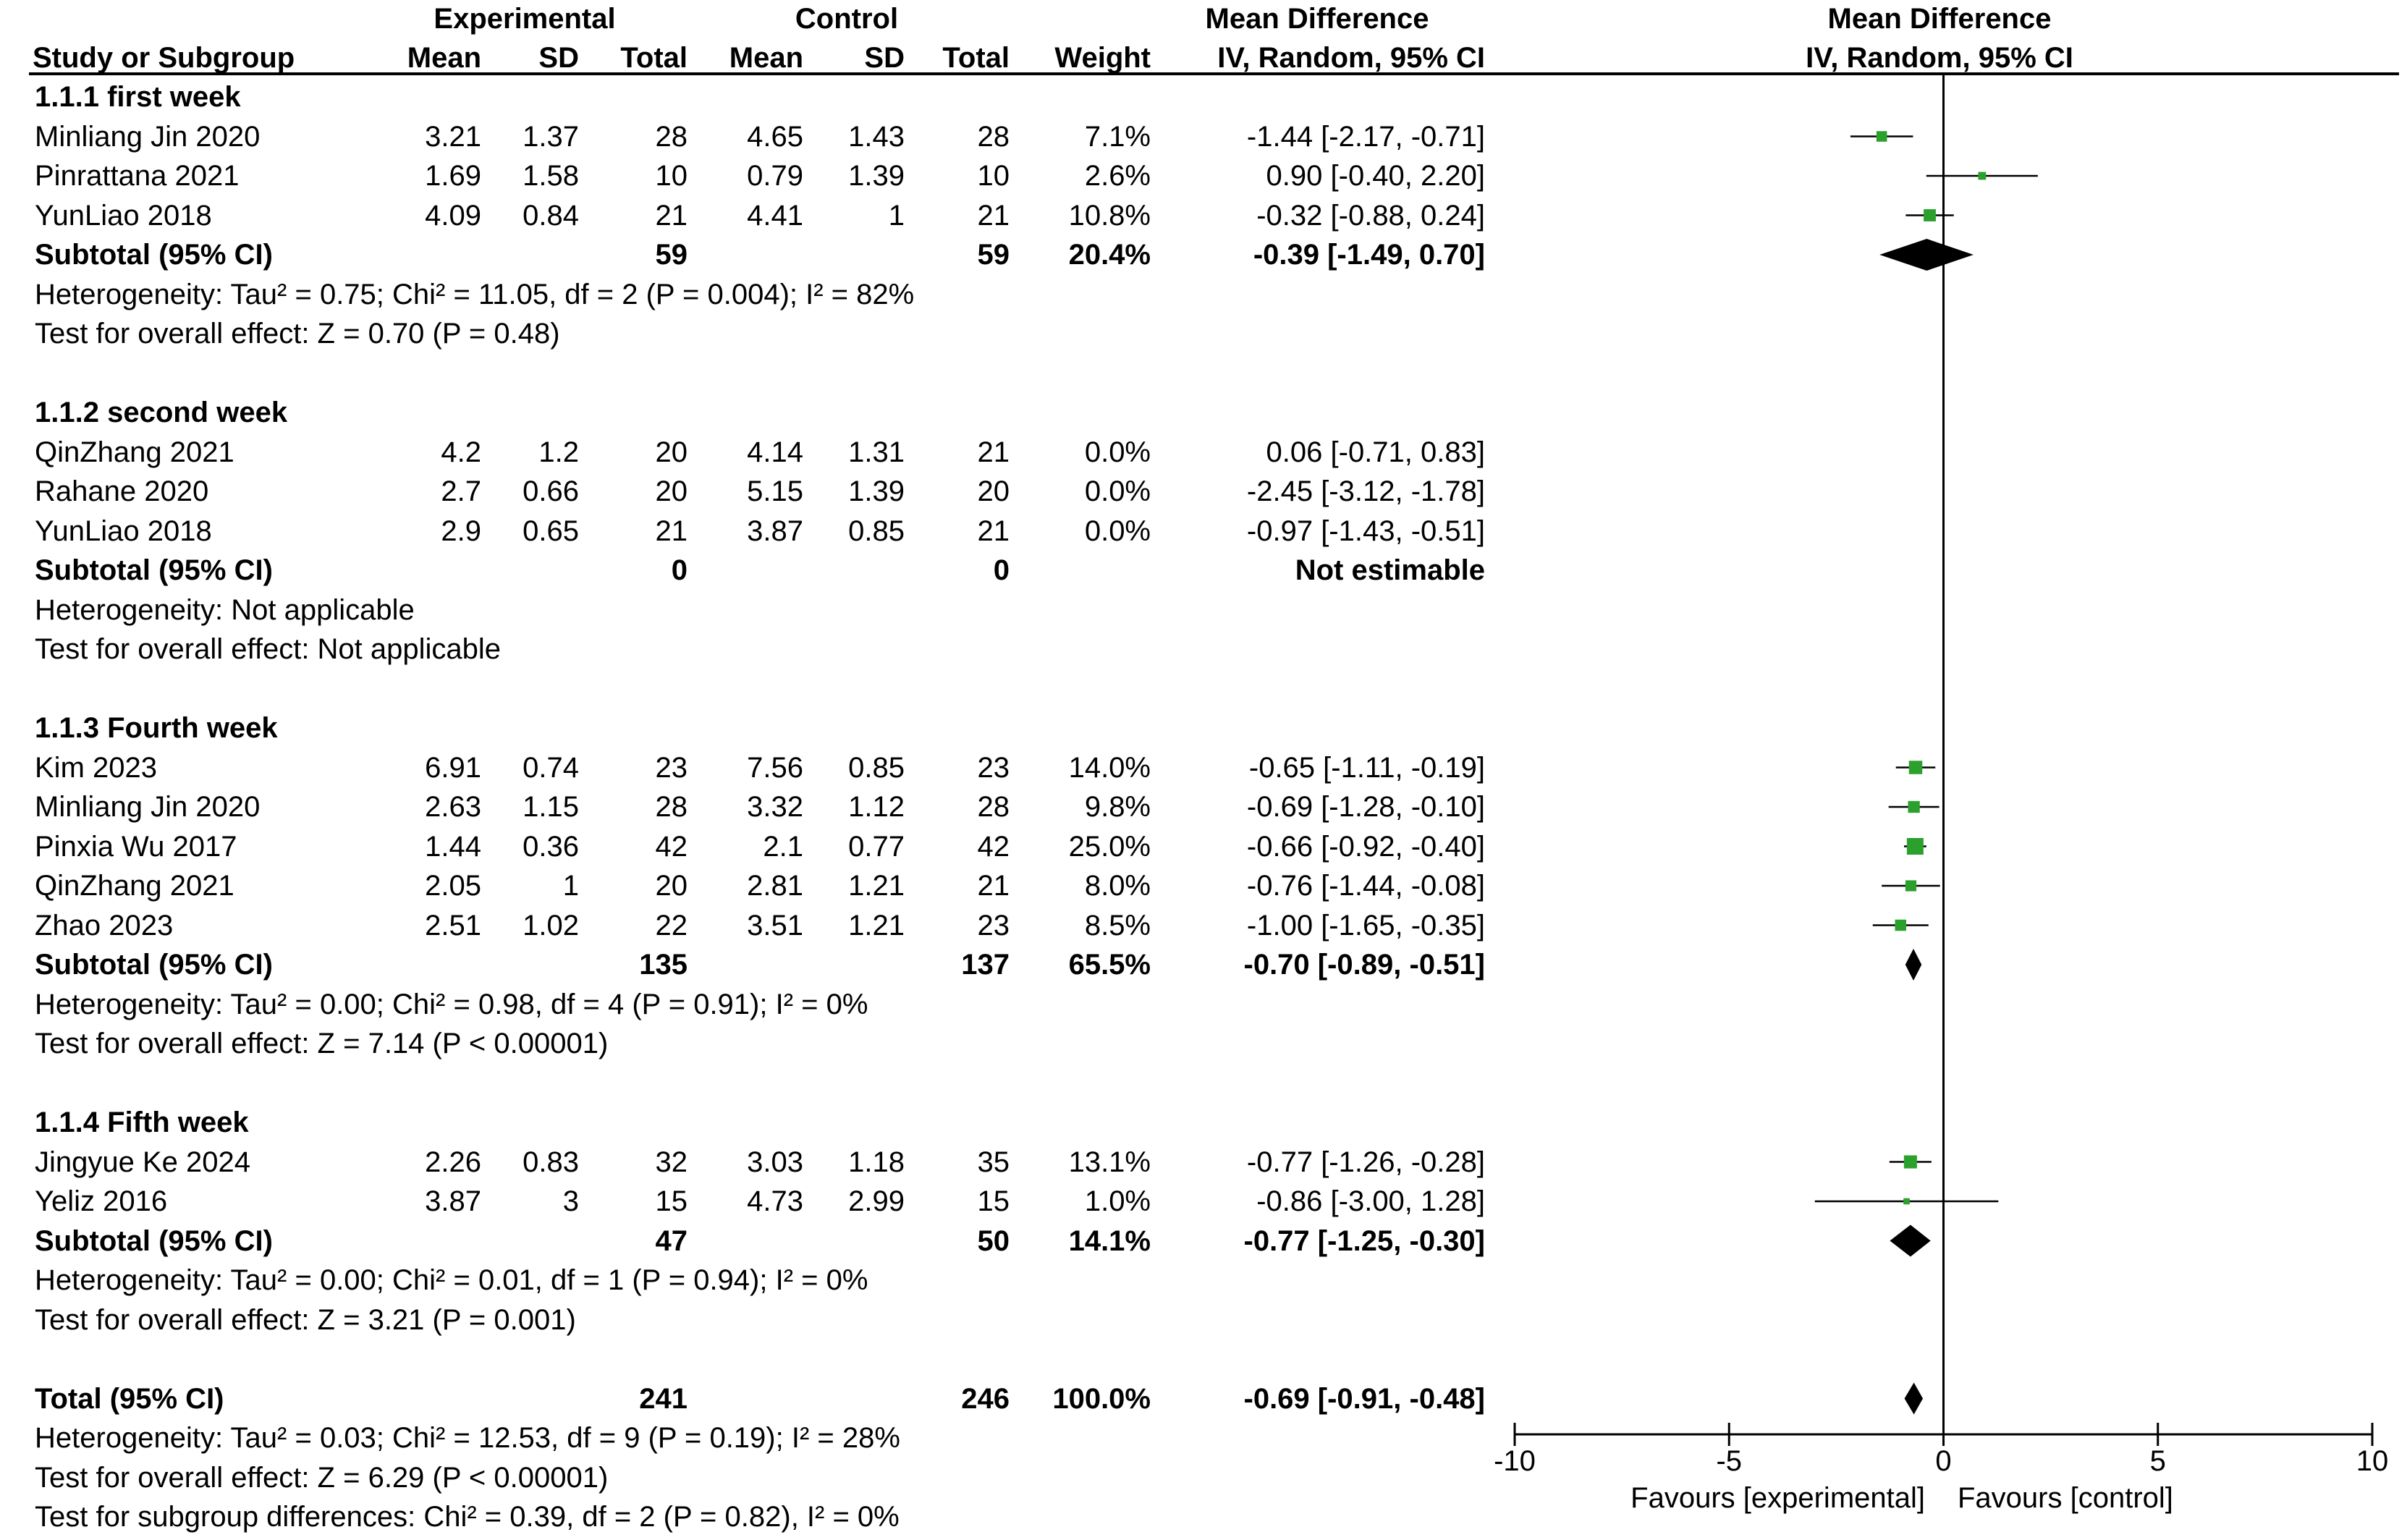 The image size is (2407, 1540). What do you see at coordinates (993, 1162) in the screenshot?
I see `ctl-total-cell: 35` at bounding box center [993, 1162].